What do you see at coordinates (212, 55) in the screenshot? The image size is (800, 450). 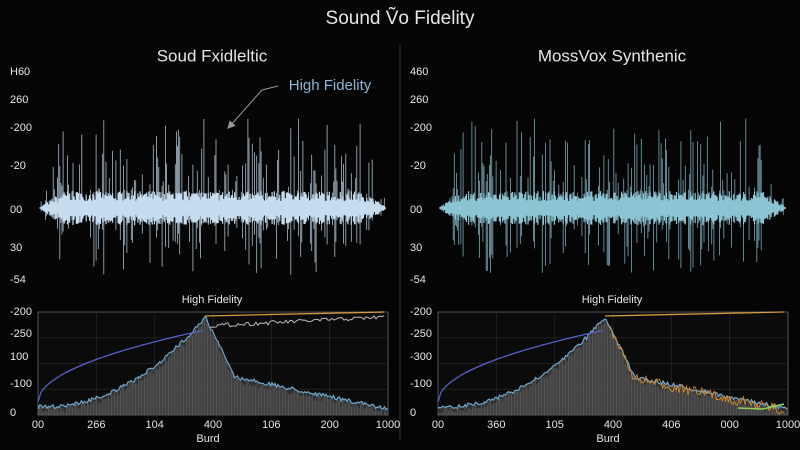 I see `panel-title: Soud Fxidleltic` at bounding box center [212, 55].